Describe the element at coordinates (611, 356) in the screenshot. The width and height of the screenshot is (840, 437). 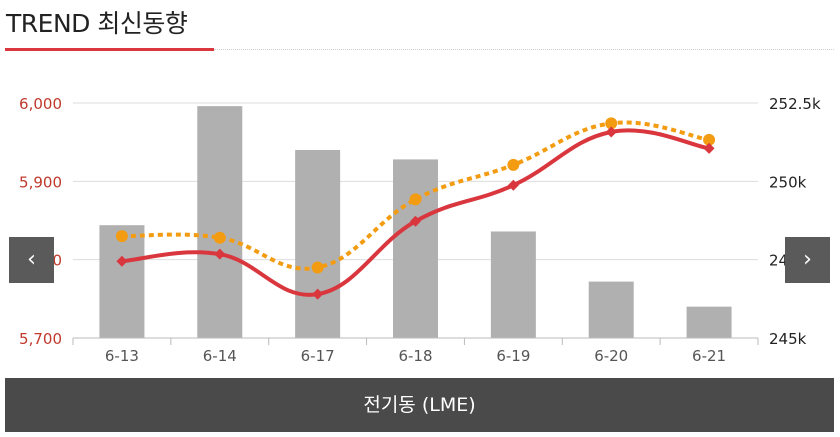
I see `x-tick-label: 6-20` at that location.